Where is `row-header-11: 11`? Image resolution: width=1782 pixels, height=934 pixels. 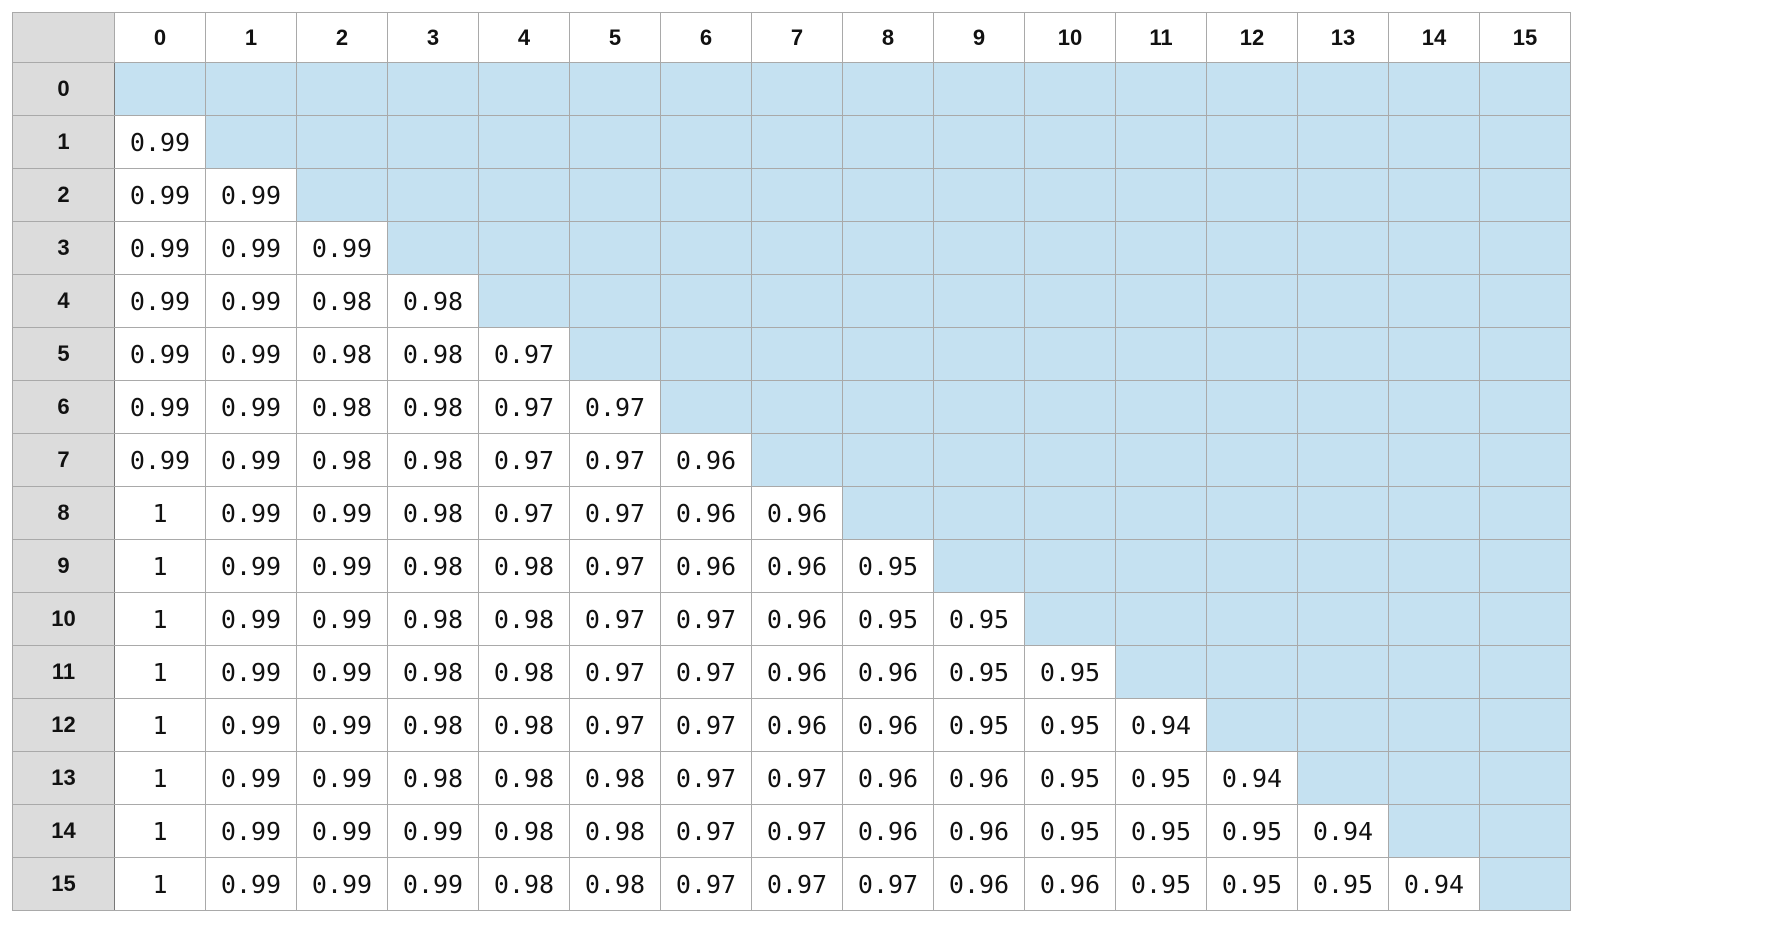 row-header-11: 11 is located at coordinates (63, 672).